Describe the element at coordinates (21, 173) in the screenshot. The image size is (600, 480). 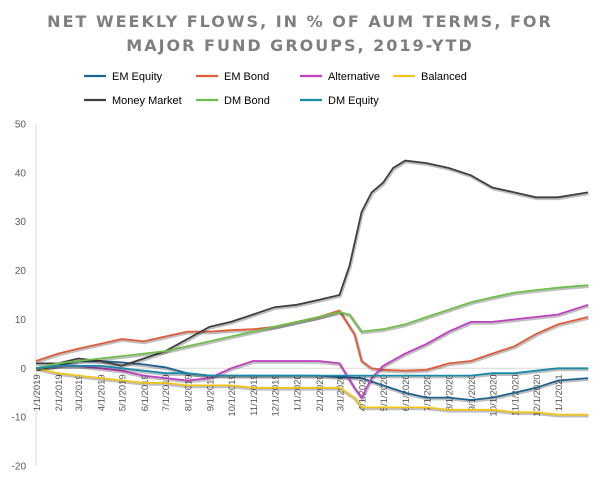
I see `y-tick-label: 40` at that location.